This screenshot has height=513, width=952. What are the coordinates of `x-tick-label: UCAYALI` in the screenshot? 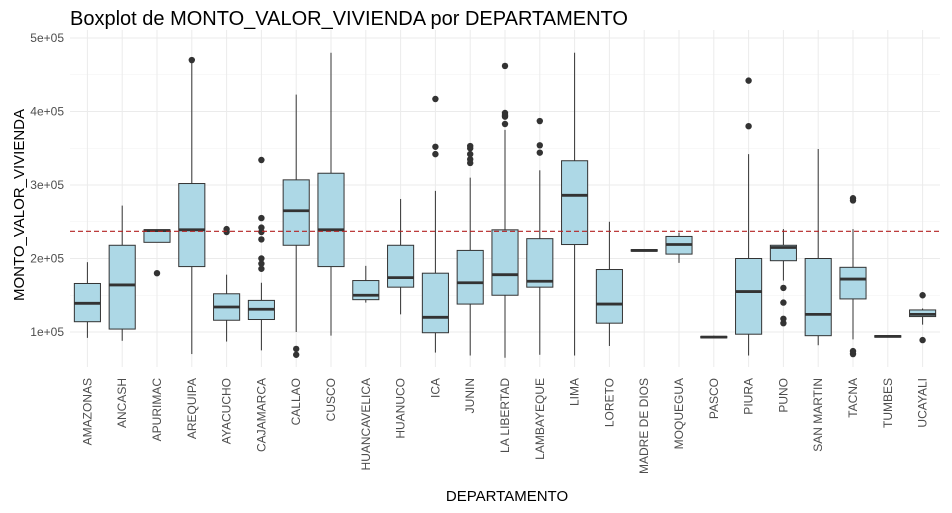 It's located at (923, 403).